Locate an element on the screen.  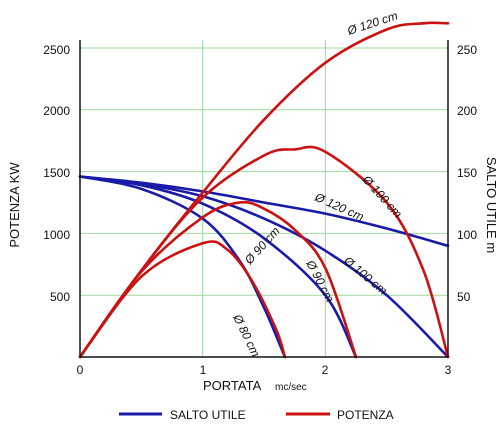
curve-label: Ø 80 cm is located at coordinates (246, 335).